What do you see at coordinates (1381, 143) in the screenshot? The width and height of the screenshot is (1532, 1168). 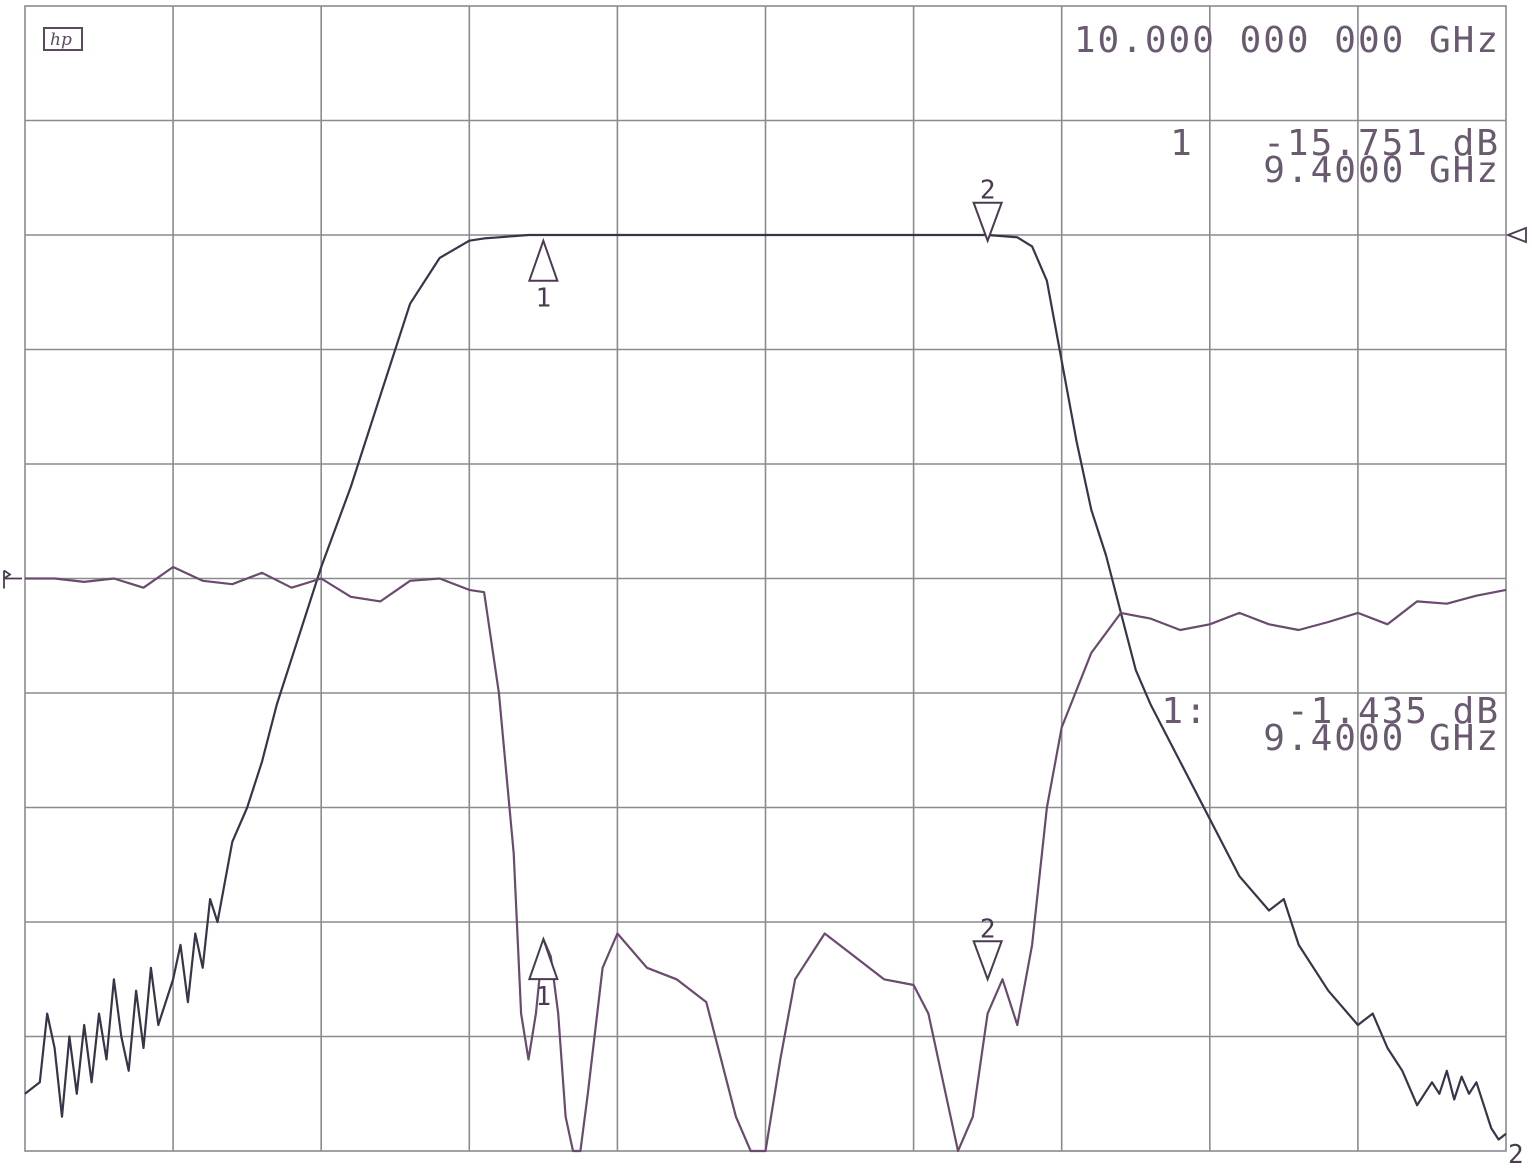 I see `trace1-marker-value: -15.751 dB` at bounding box center [1381, 143].